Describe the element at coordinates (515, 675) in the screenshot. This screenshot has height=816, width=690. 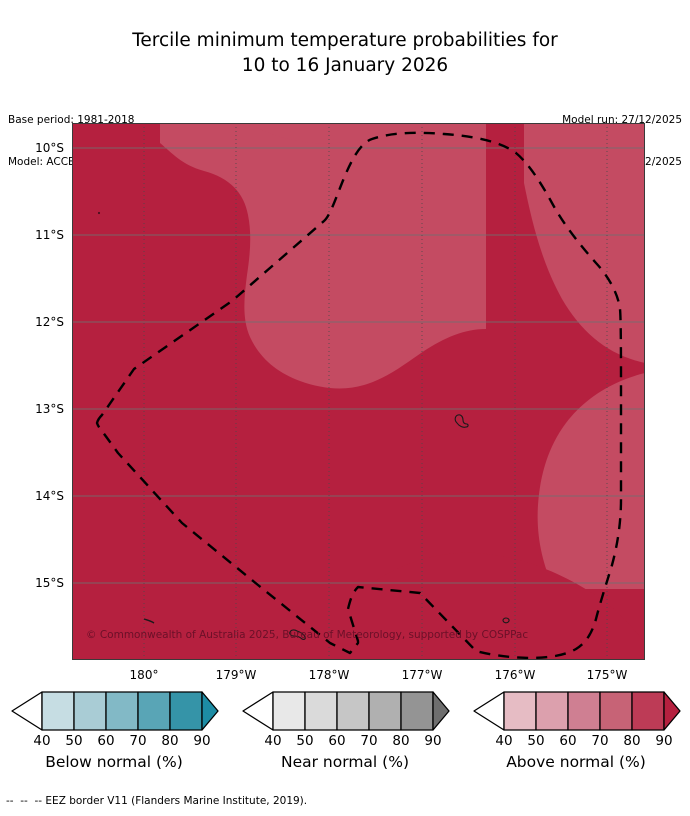
I see `xtick-176w: 176°W` at that location.